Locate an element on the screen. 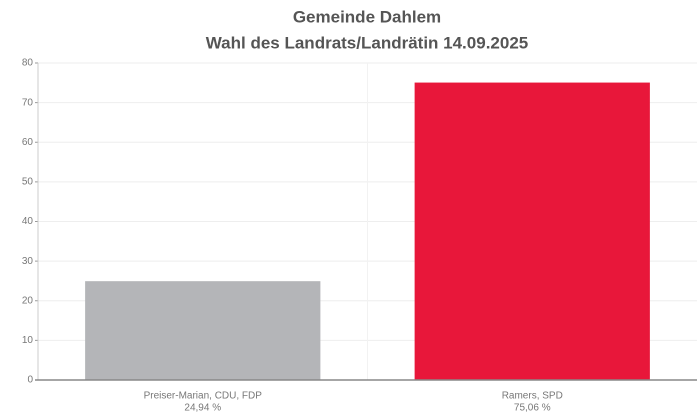 The image size is (697, 417). chart-title: Gemeinde Dahlem is located at coordinates (367, 16).